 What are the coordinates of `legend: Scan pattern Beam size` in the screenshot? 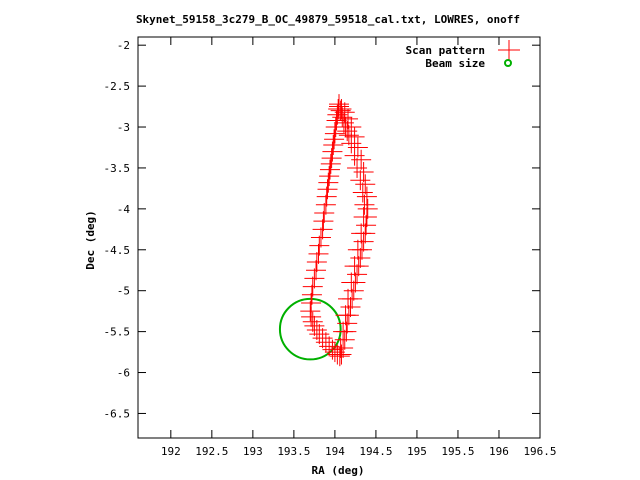 It's located at (463, 55).